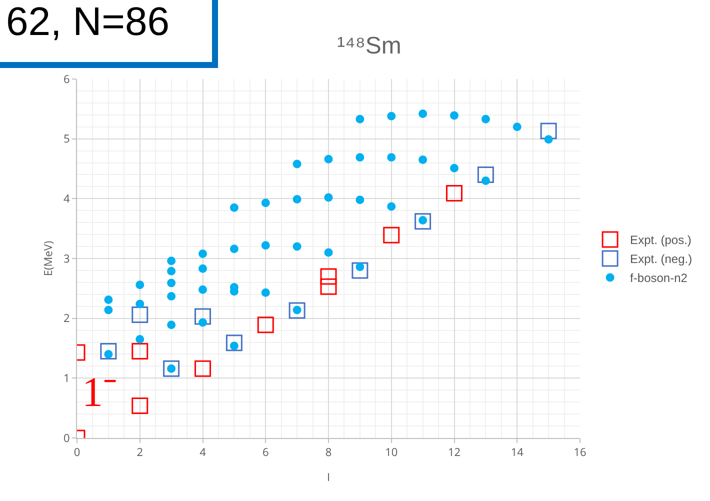 The width and height of the screenshot is (710, 501). Describe the element at coordinates (328, 477) in the screenshot. I see `x-axis-title: I` at that location.